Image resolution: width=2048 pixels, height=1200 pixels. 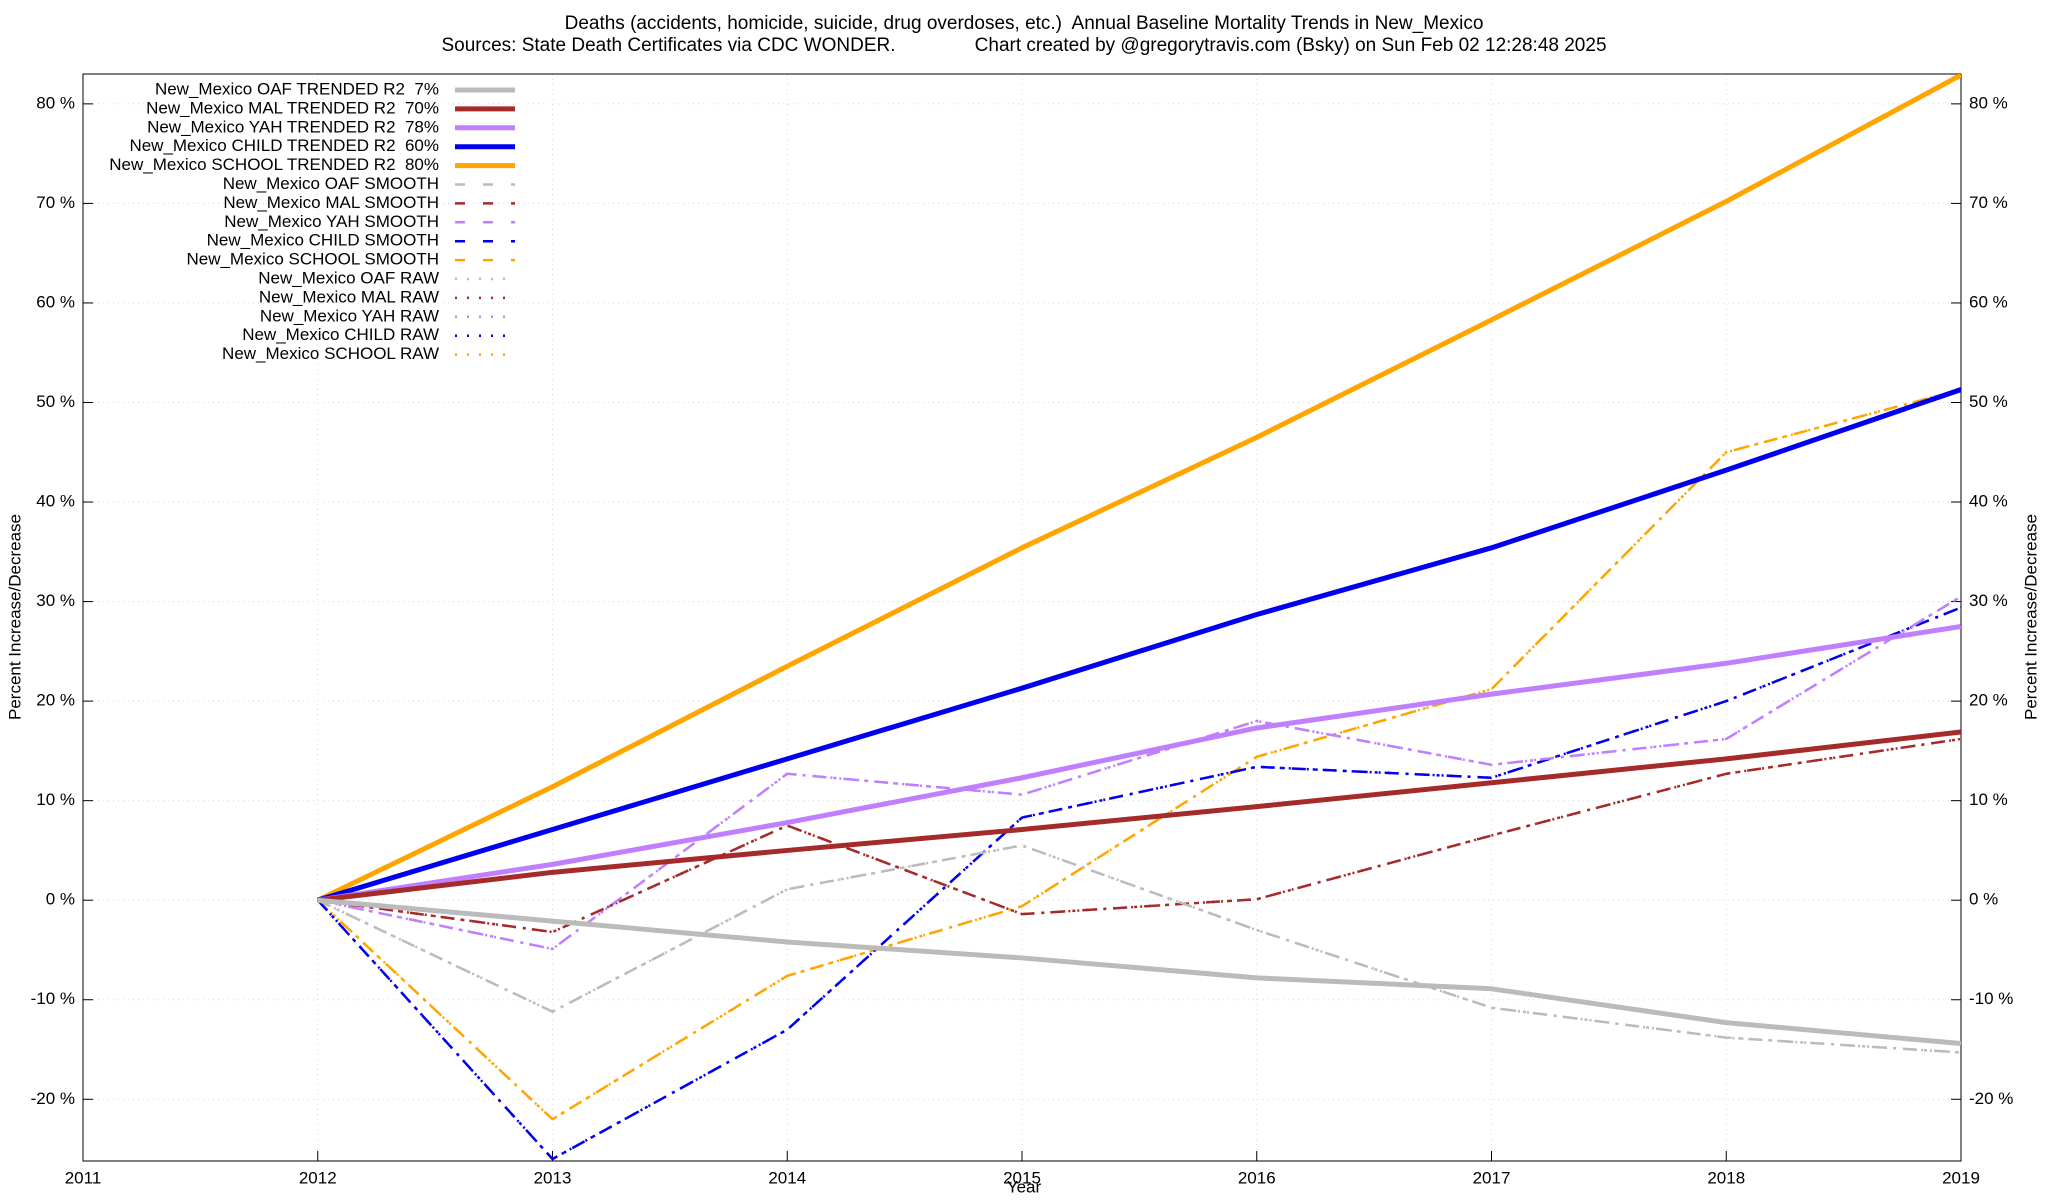 What do you see at coordinates (83, 1177) in the screenshot?
I see `x-tick-label: 2011` at bounding box center [83, 1177].